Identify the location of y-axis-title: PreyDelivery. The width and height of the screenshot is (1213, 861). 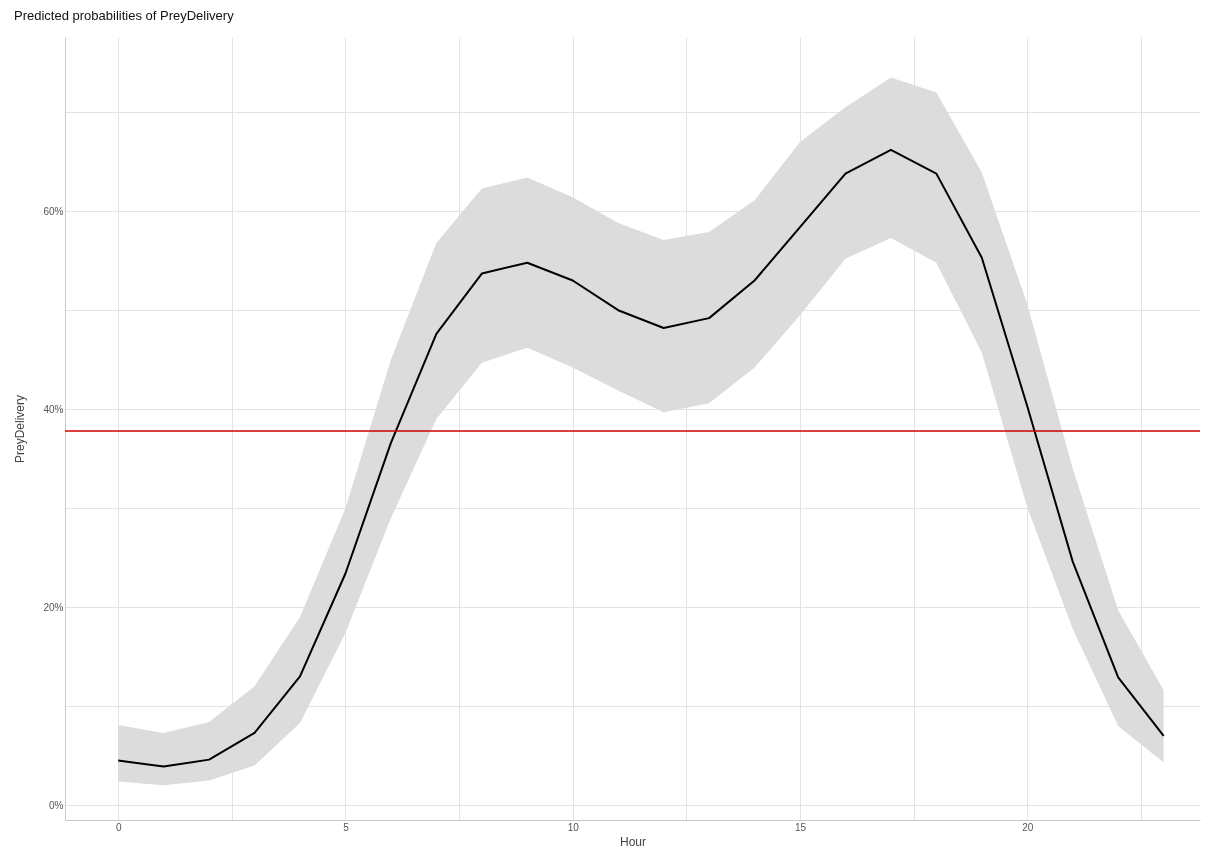
(20, 429).